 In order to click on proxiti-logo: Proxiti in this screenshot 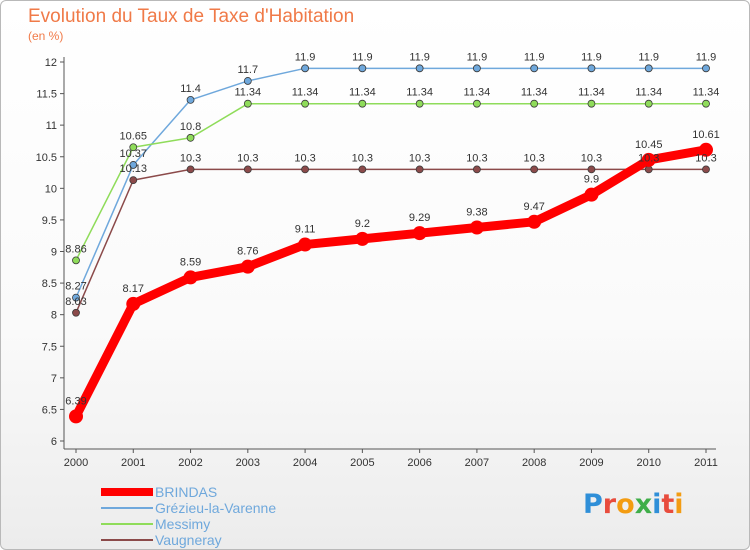, I will do `click(633, 504)`.